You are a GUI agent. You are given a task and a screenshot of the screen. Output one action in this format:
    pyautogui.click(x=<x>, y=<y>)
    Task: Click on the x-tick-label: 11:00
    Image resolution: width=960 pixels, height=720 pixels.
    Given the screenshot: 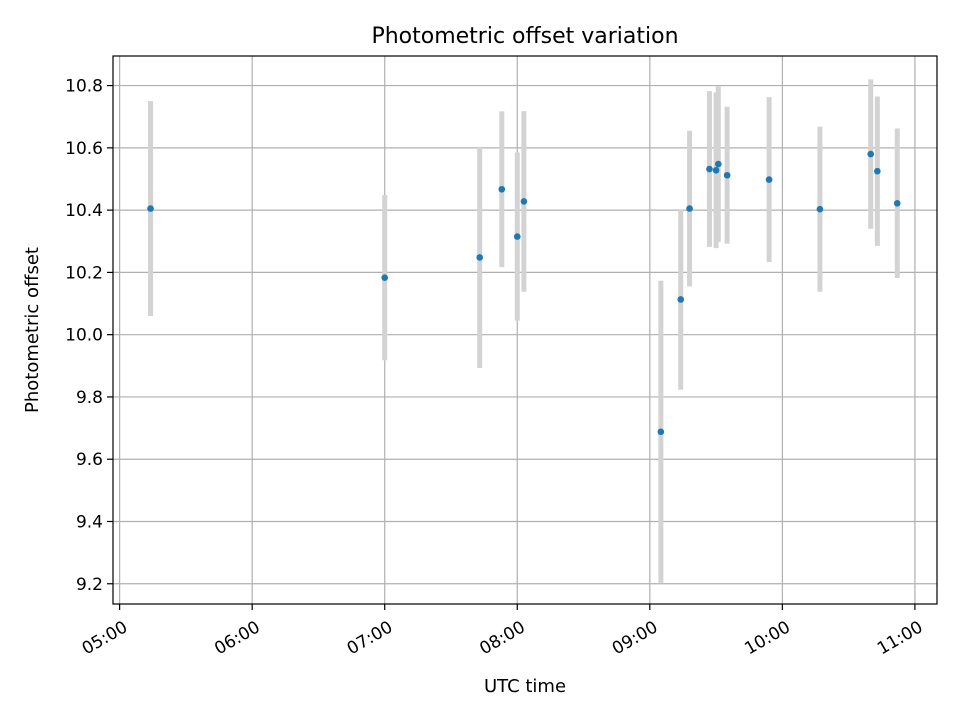 What is the action you would take?
    pyautogui.click(x=900, y=638)
    